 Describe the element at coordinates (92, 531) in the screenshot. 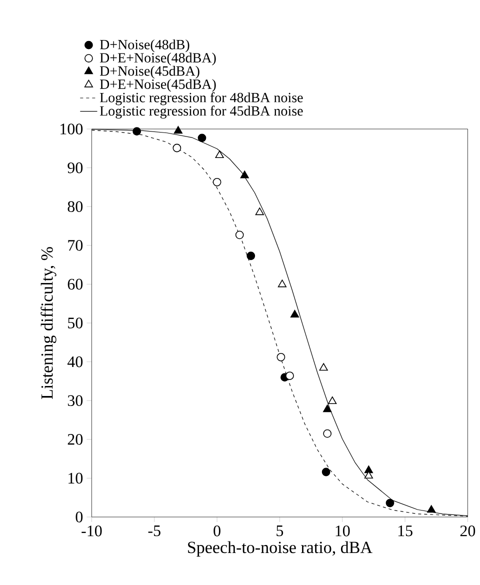

I see `x-tick-label: -10` at that location.